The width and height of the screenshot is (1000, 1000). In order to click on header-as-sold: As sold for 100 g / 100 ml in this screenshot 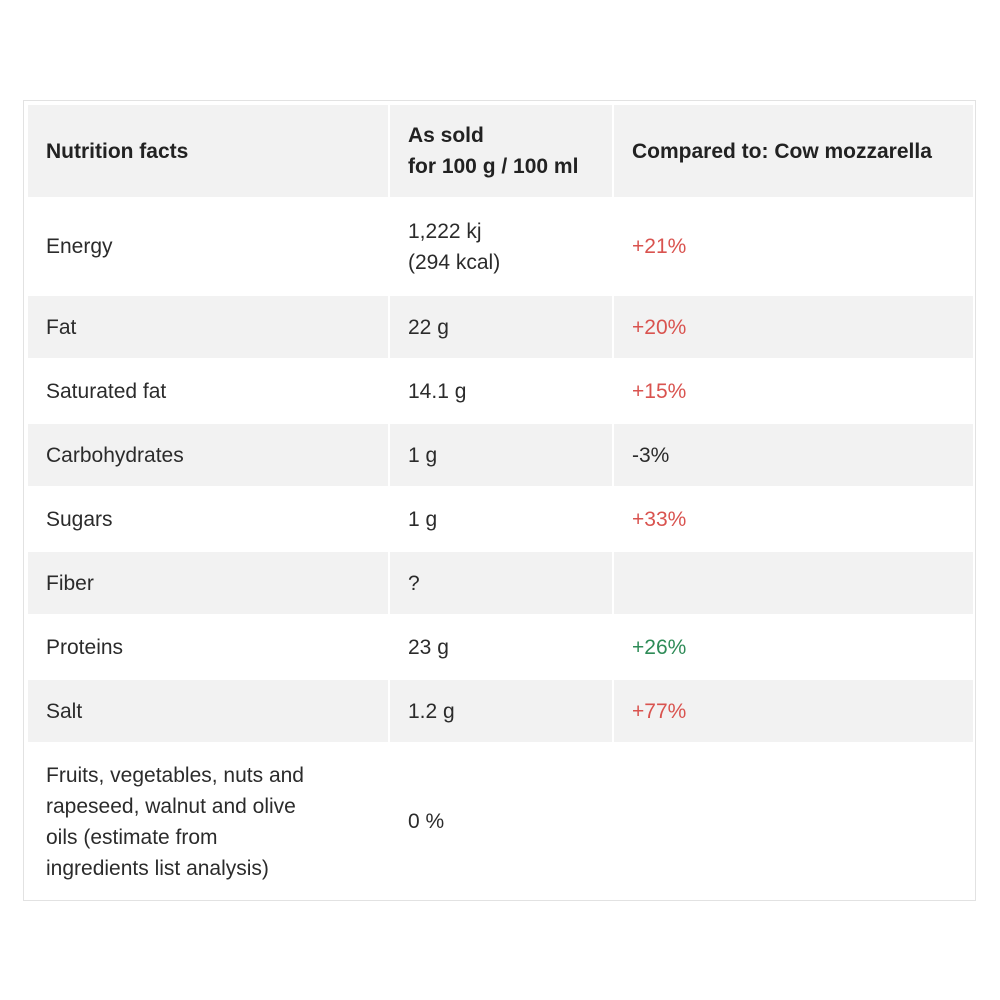, I will do `click(501, 151)`.